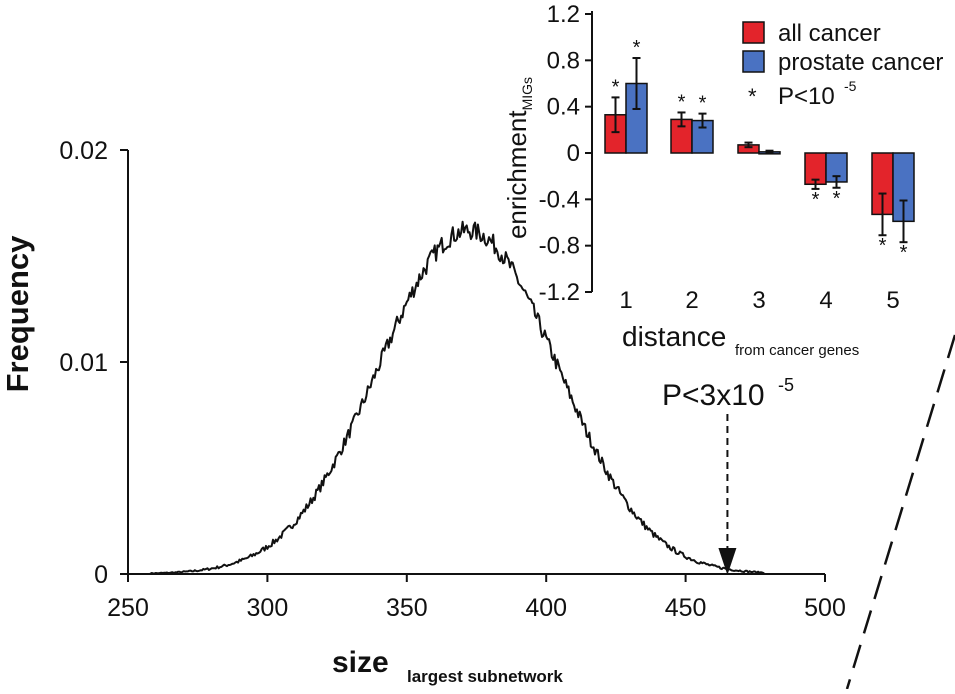 This screenshot has width=955, height=694. What do you see at coordinates (563, 60) in the screenshot?
I see `inset-y-tick-label: 0.8` at bounding box center [563, 60].